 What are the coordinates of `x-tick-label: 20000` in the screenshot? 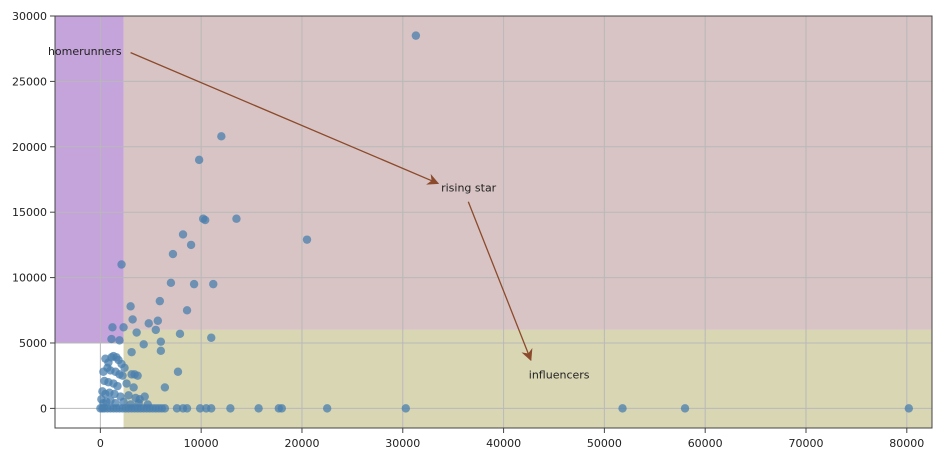 It's located at (301, 443).